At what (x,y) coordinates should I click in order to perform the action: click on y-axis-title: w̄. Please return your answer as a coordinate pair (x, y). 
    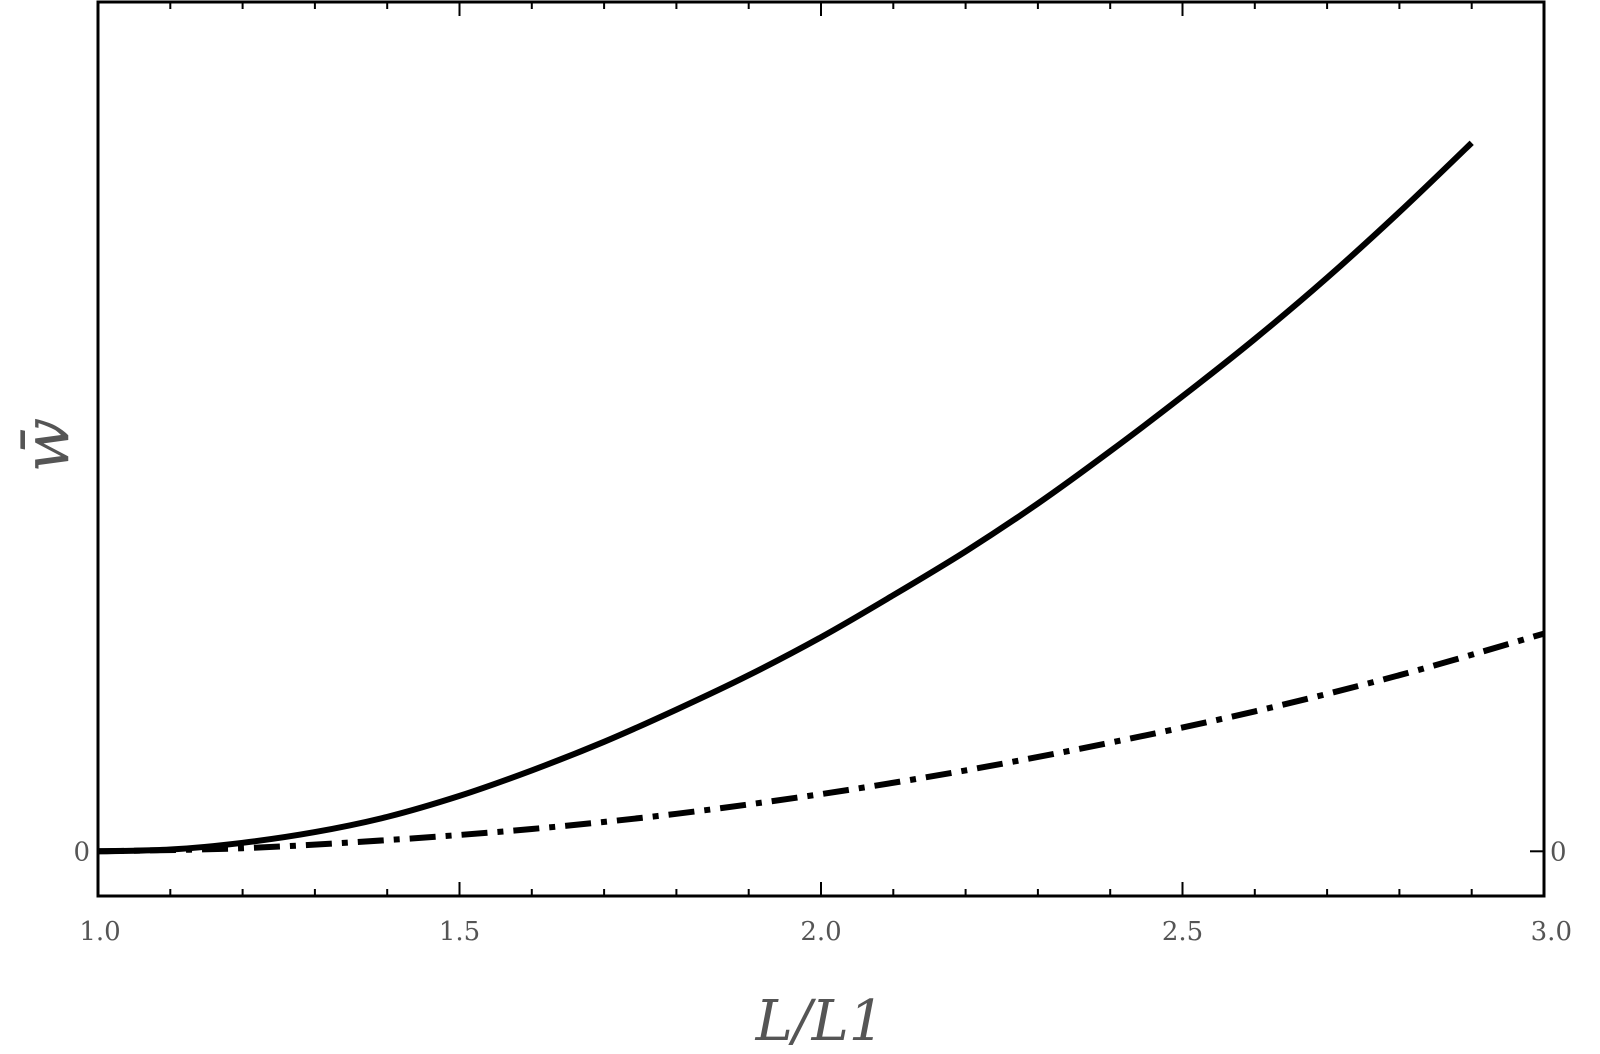
    Looking at the image, I should click on (47, 445).